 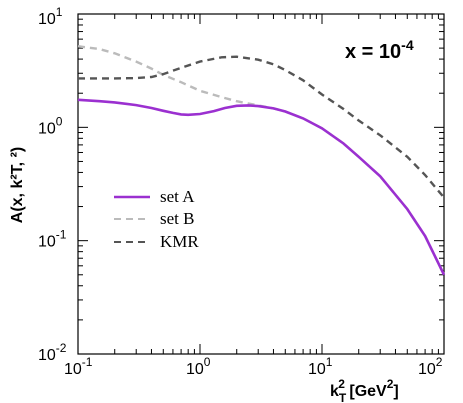 I want to click on x-tick-label: 10⁻¹, so click(x=78, y=366).